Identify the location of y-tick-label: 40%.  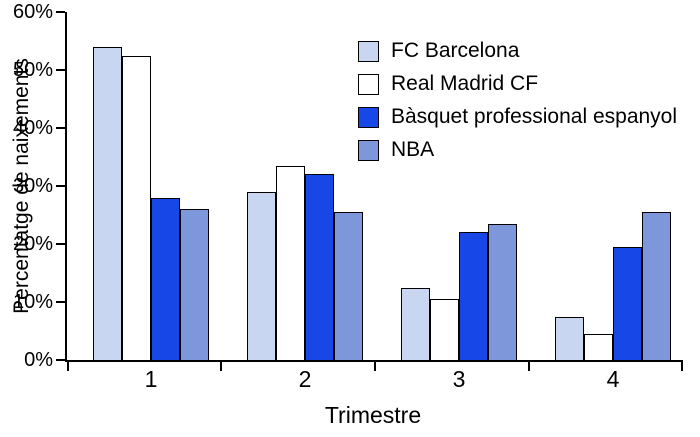
(32, 128).